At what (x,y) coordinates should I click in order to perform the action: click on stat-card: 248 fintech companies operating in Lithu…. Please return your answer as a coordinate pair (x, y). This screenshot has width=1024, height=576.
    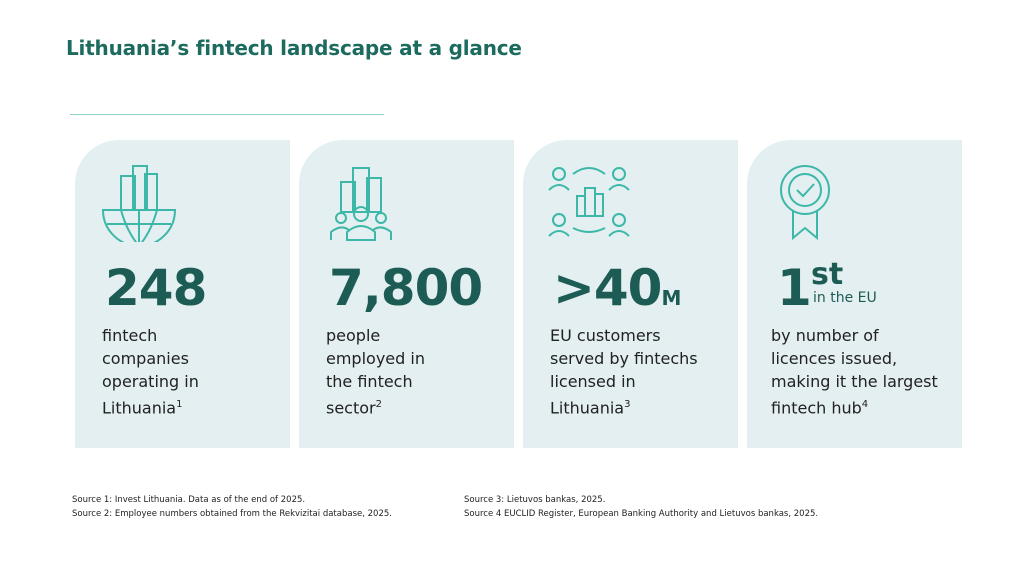
    Looking at the image, I should click on (182, 294).